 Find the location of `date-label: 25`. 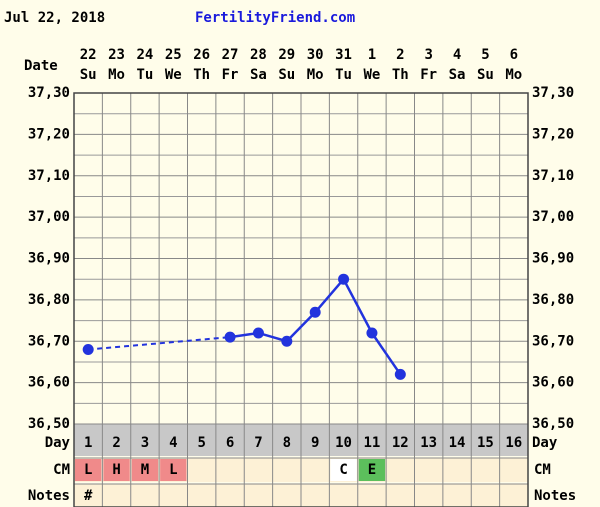

date-label: 25 is located at coordinates (173, 55).